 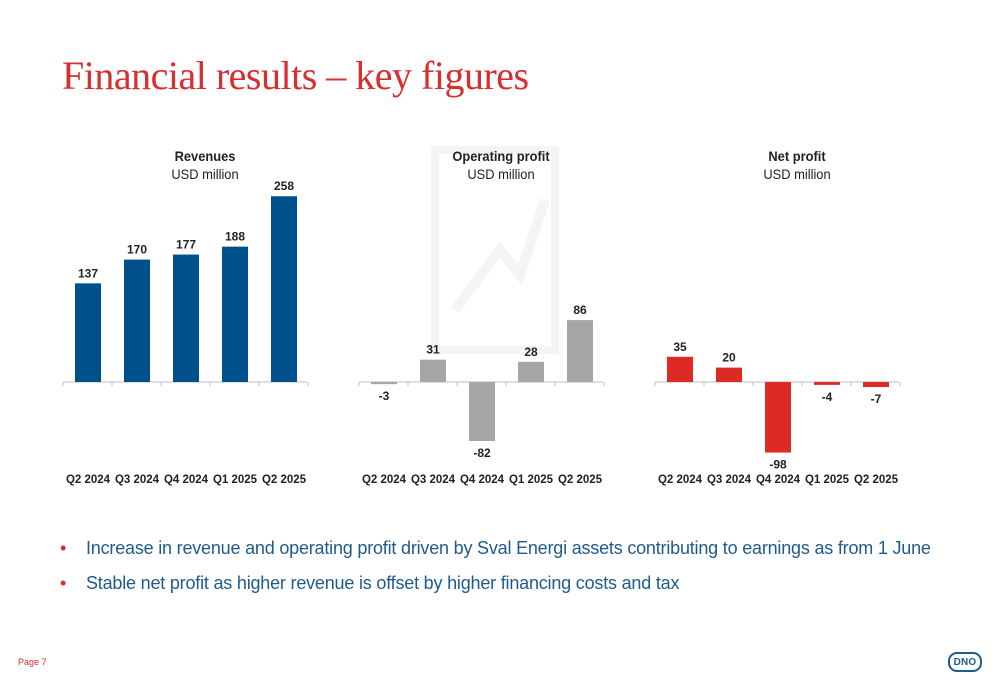 I want to click on data-label: 20, so click(x=729, y=358).